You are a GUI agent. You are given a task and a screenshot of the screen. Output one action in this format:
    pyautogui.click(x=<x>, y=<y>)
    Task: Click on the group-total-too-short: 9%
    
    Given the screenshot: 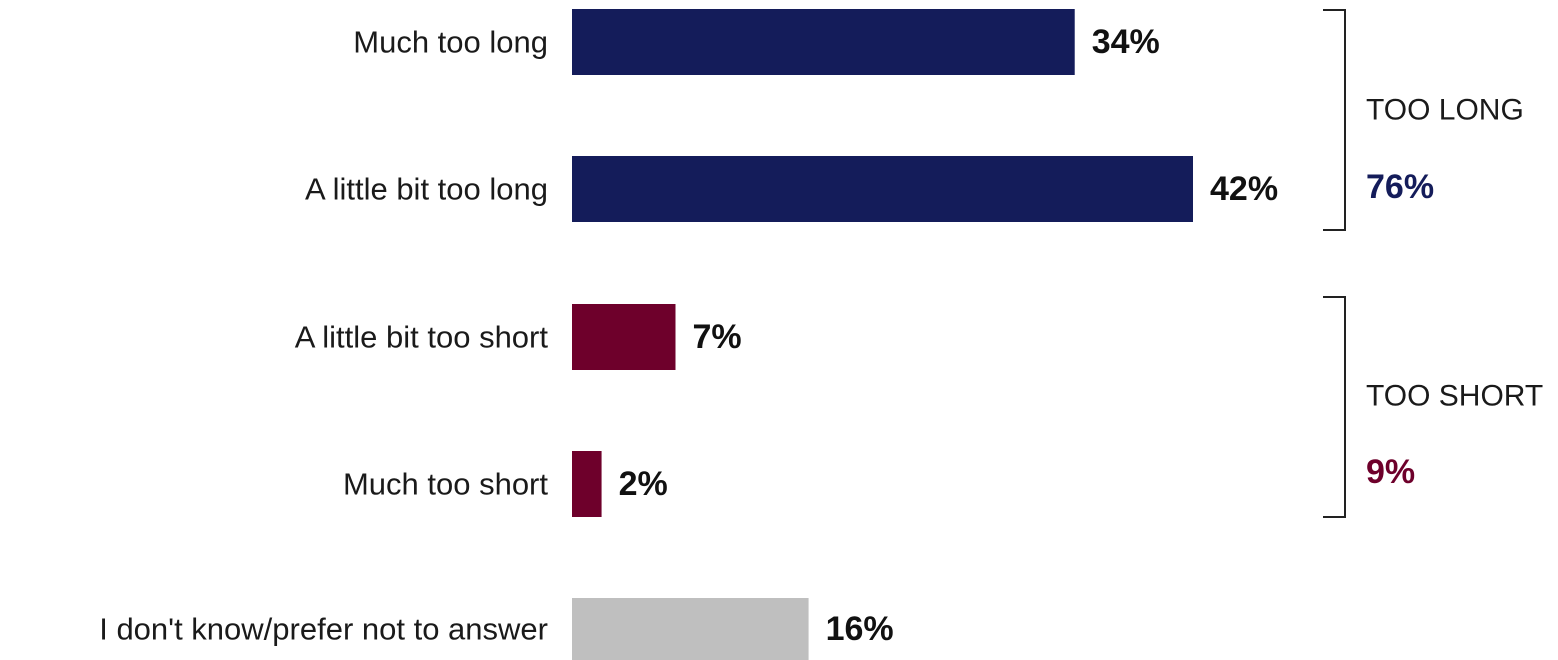 What is the action you would take?
    pyautogui.click(x=1390, y=472)
    